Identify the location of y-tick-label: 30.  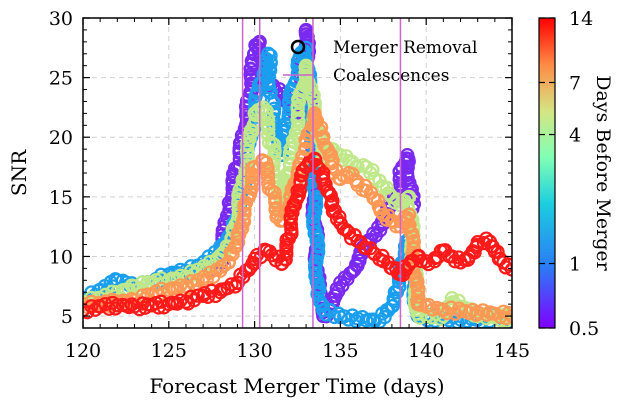
(61, 19).